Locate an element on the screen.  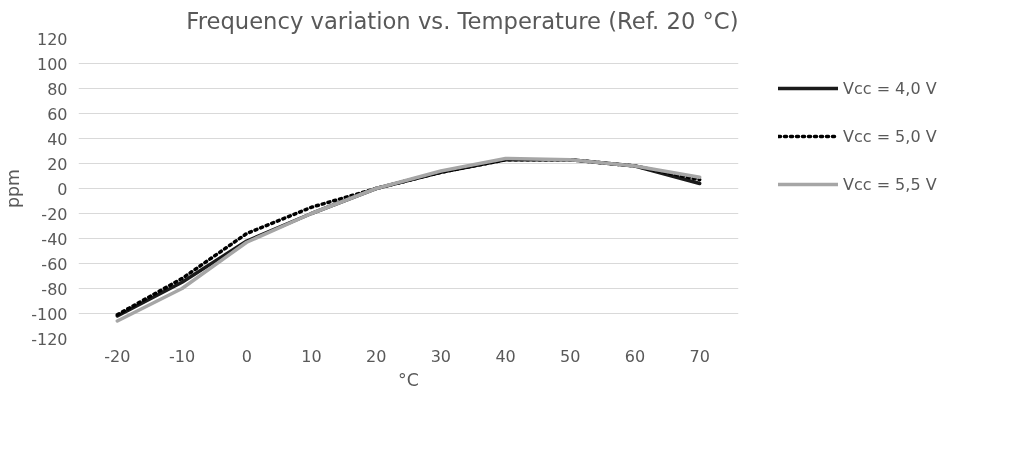
legend-label: Vcc = 5,0 V is located at coordinates (890, 136).